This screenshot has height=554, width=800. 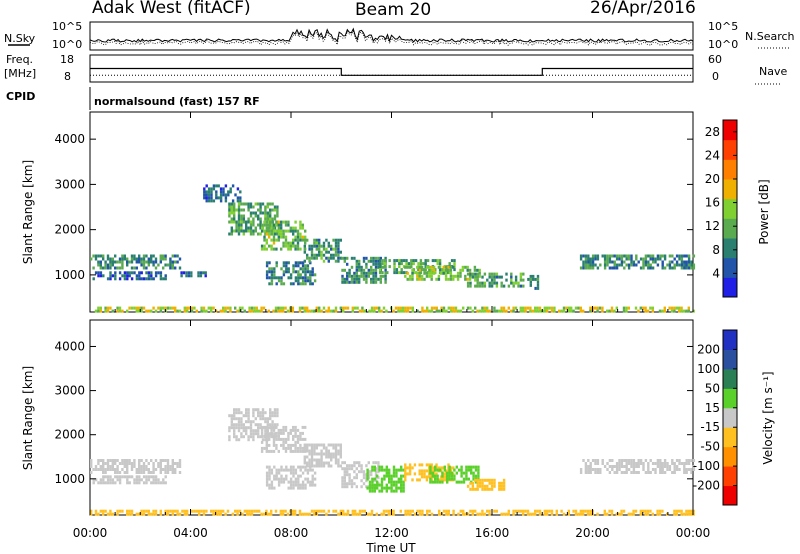 What do you see at coordinates (291, 533) in the screenshot?
I see `x-tick-label: 08:00` at bounding box center [291, 533].